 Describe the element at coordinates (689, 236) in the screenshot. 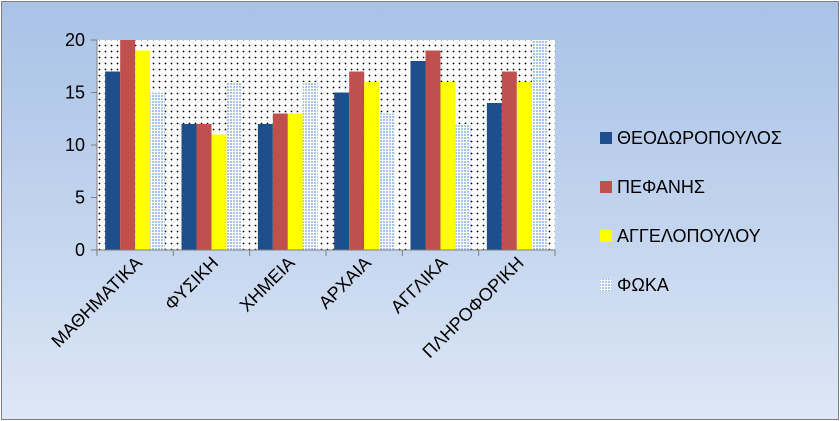

I see `legend-label: ΑΓΓΕΛΟΠΟΥΛΟΥ` at that location.